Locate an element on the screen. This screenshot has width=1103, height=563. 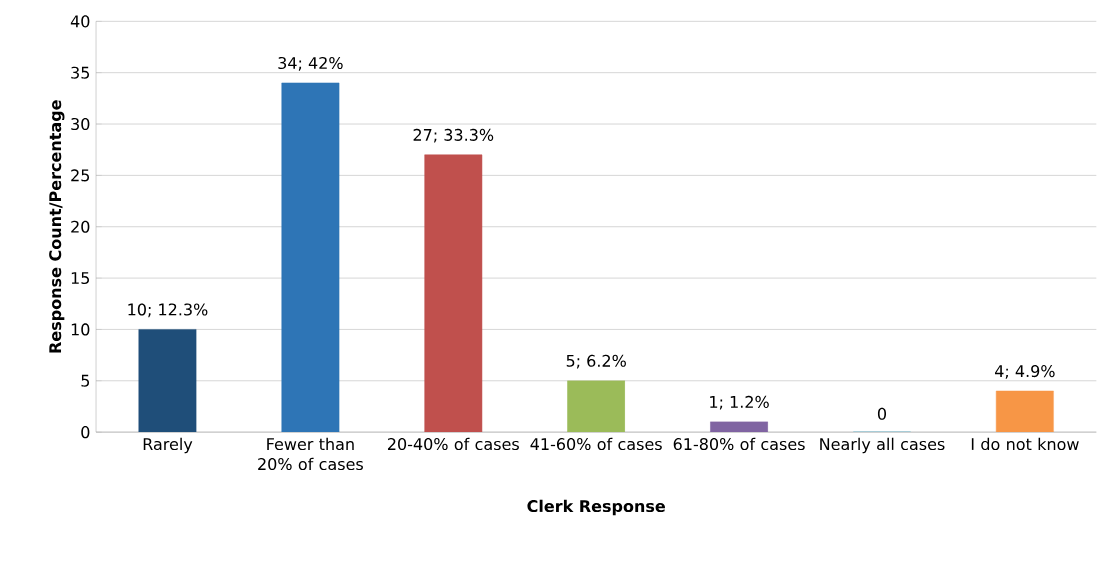
x-tick-label: 41-60% of cases is located at coordinates (596, 444).